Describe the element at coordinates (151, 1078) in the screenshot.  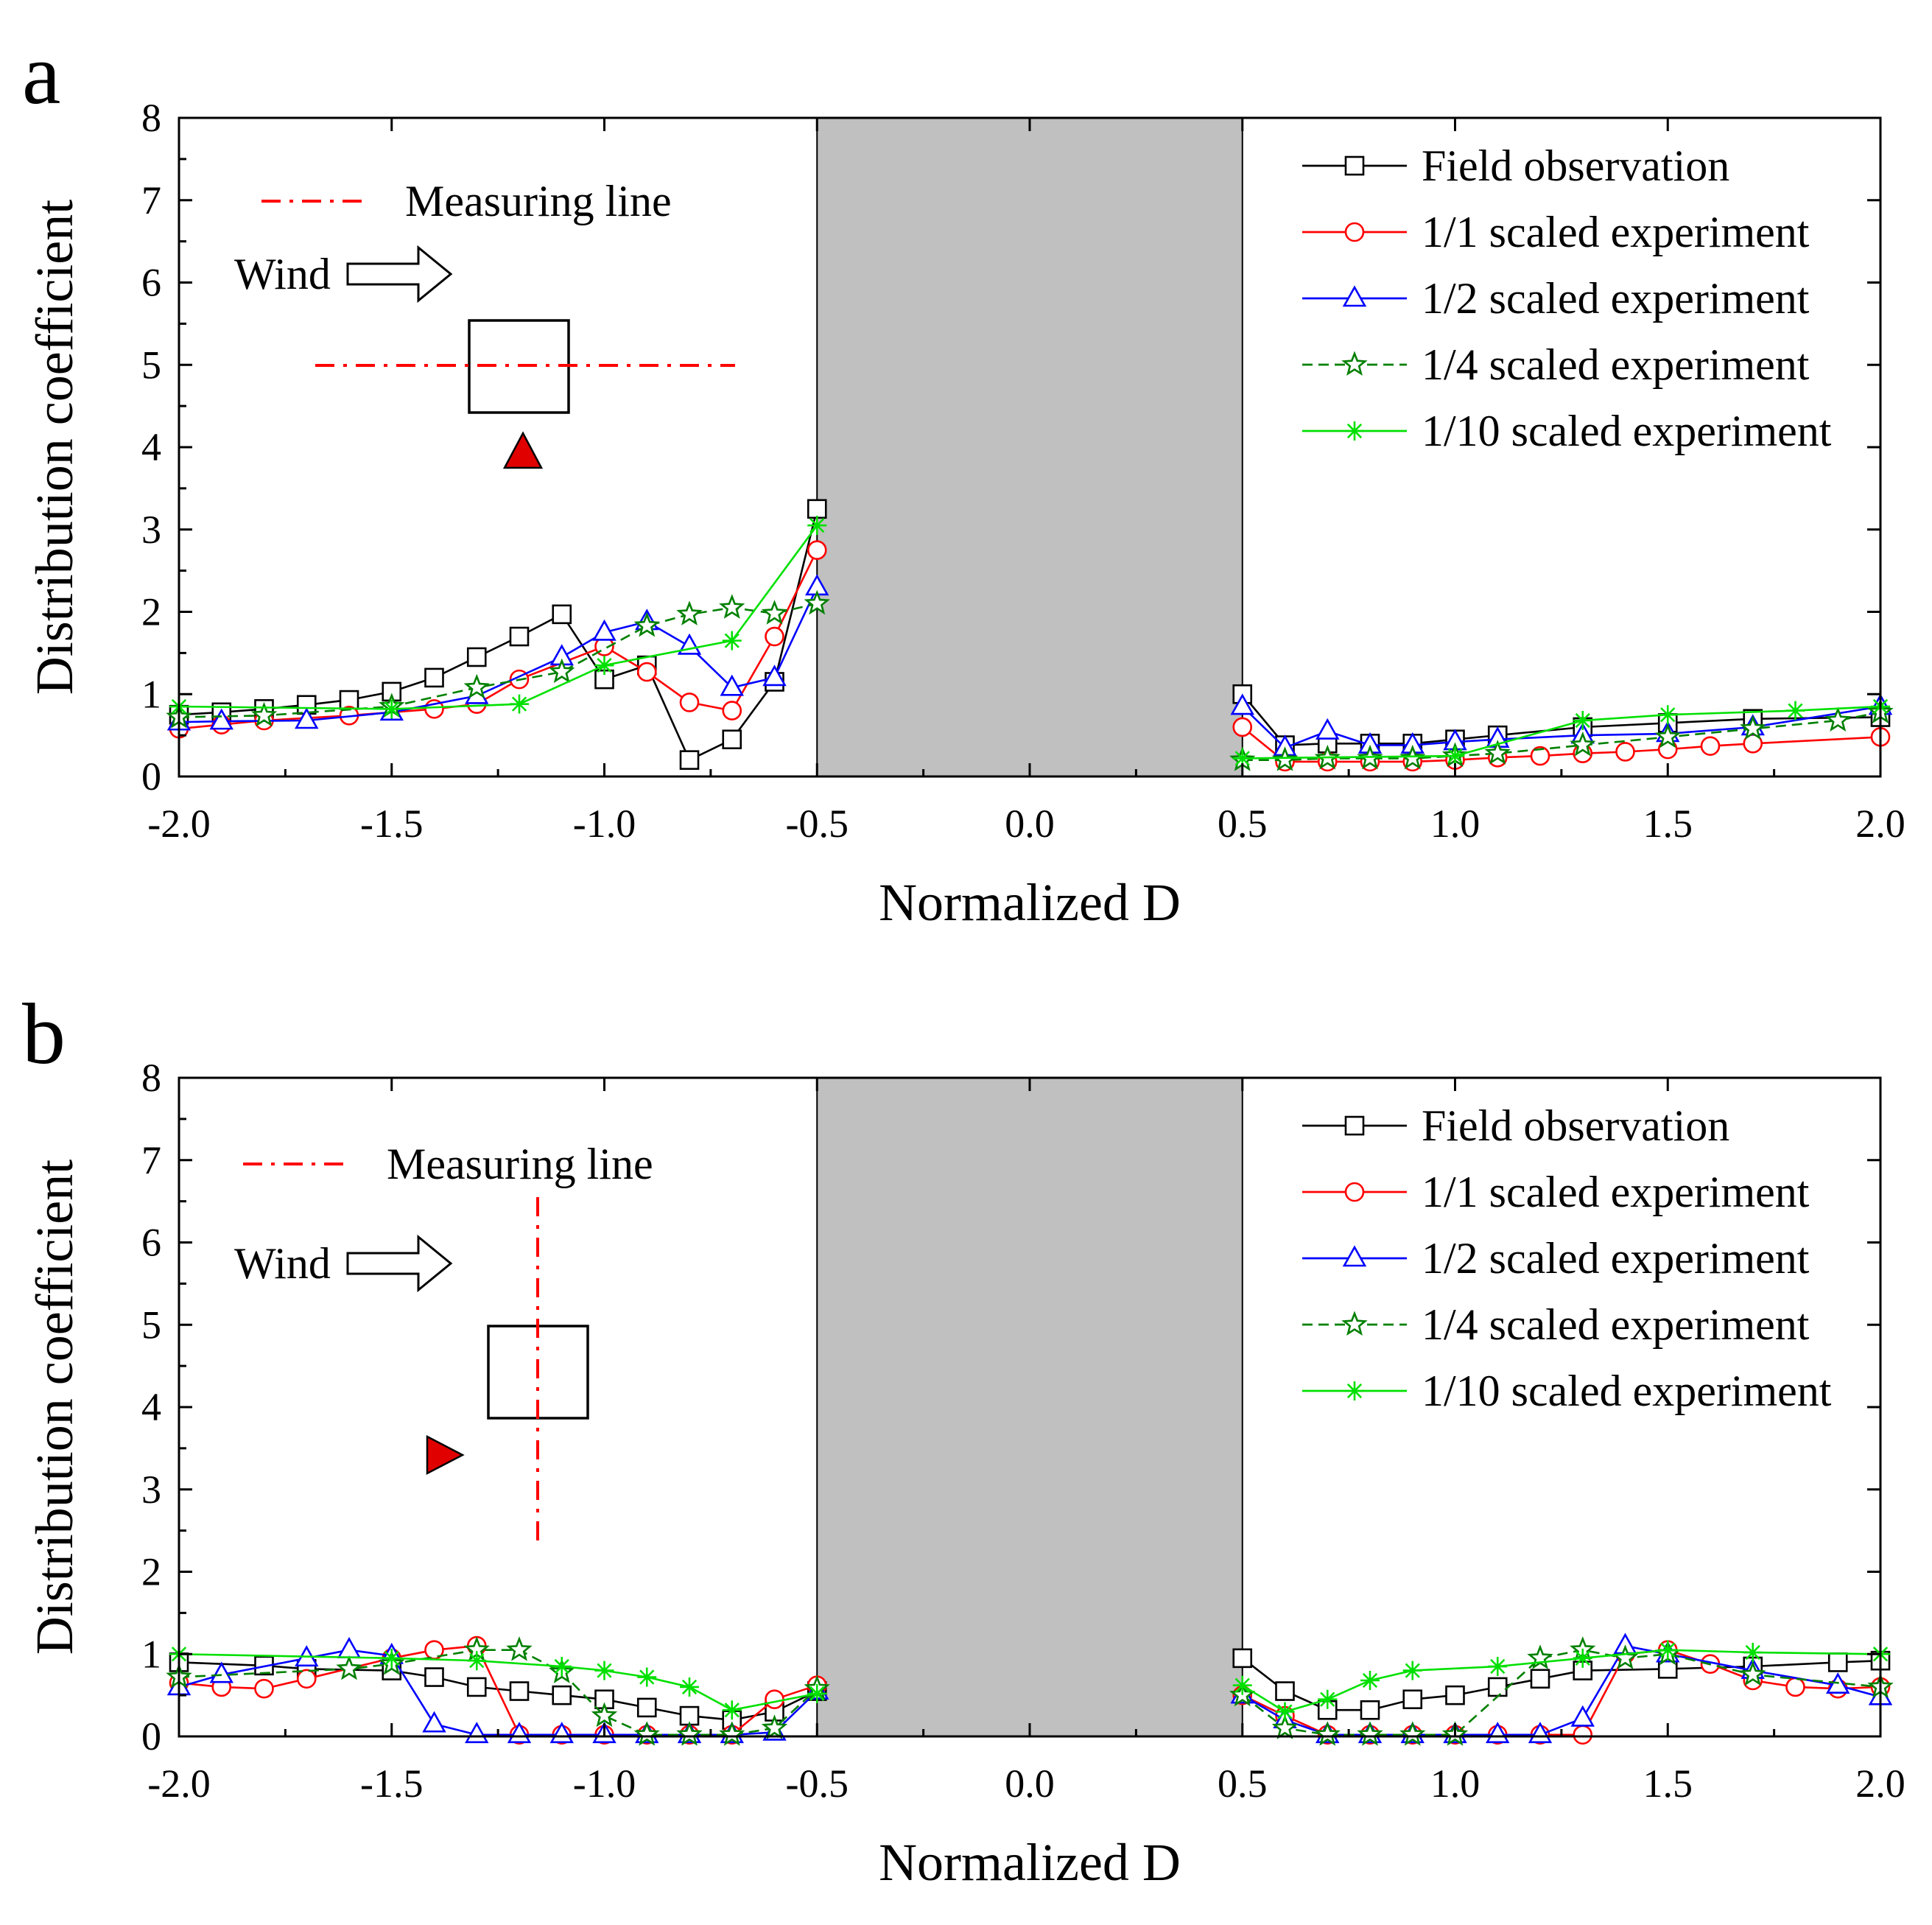
I see `y-tick-label: 8` at that location.